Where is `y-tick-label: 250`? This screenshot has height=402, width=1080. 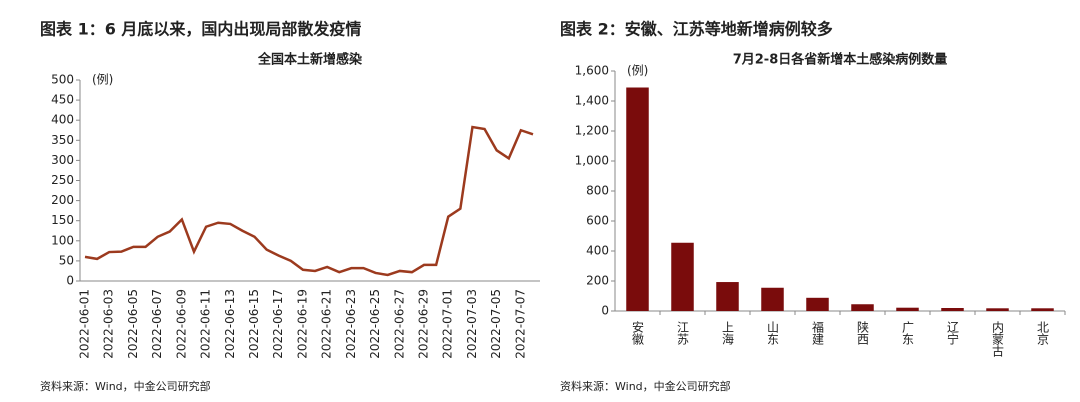
y-tick-label: 250 is located at coordinates (62, 180).